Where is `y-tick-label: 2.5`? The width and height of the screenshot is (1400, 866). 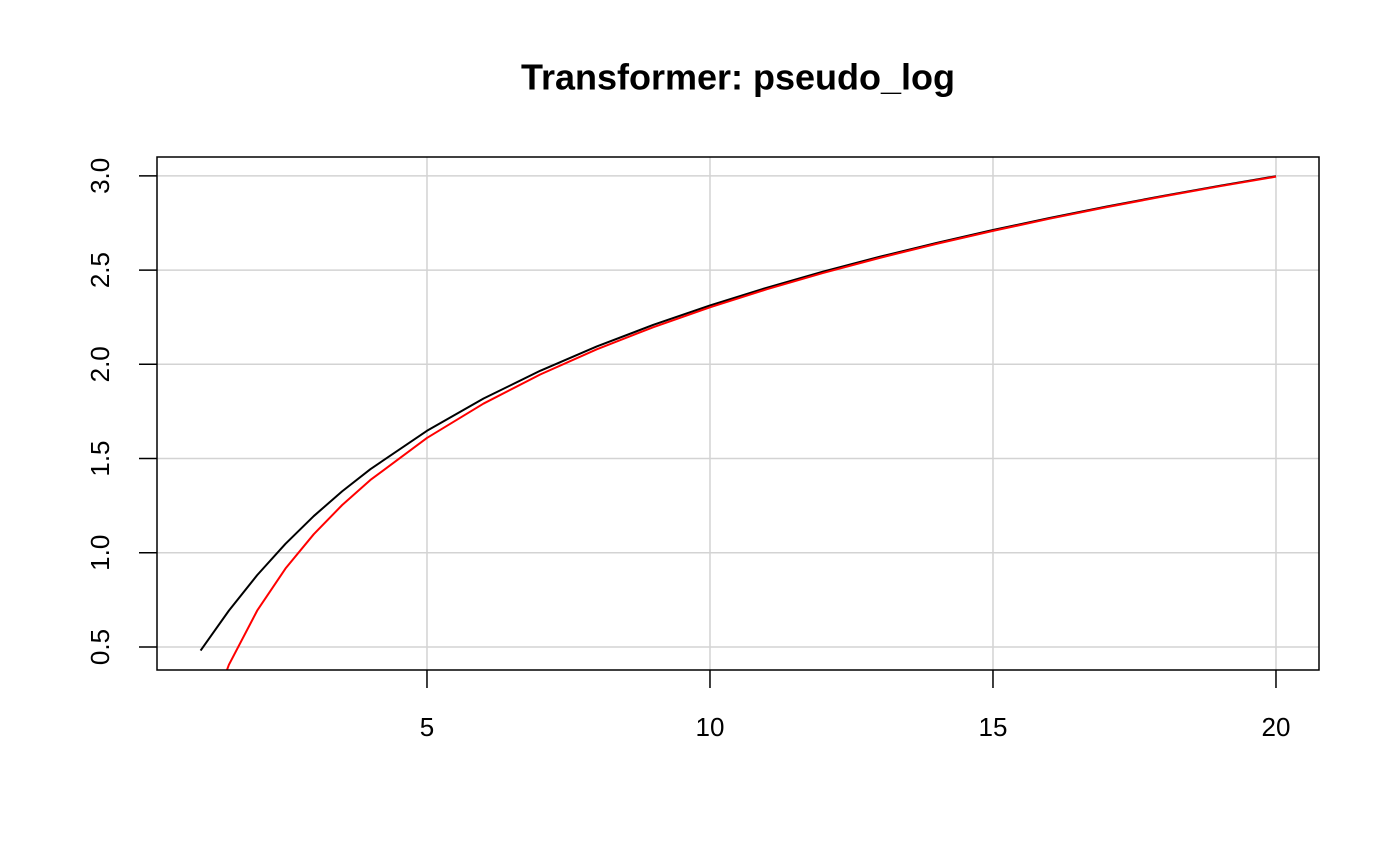
y-tick-label: 2.5 is located at coordinates (100, 270).